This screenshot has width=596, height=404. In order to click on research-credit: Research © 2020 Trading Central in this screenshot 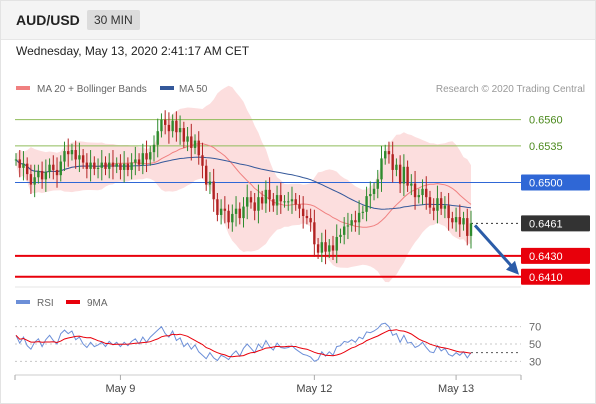, I will do `click(510, 89)`.